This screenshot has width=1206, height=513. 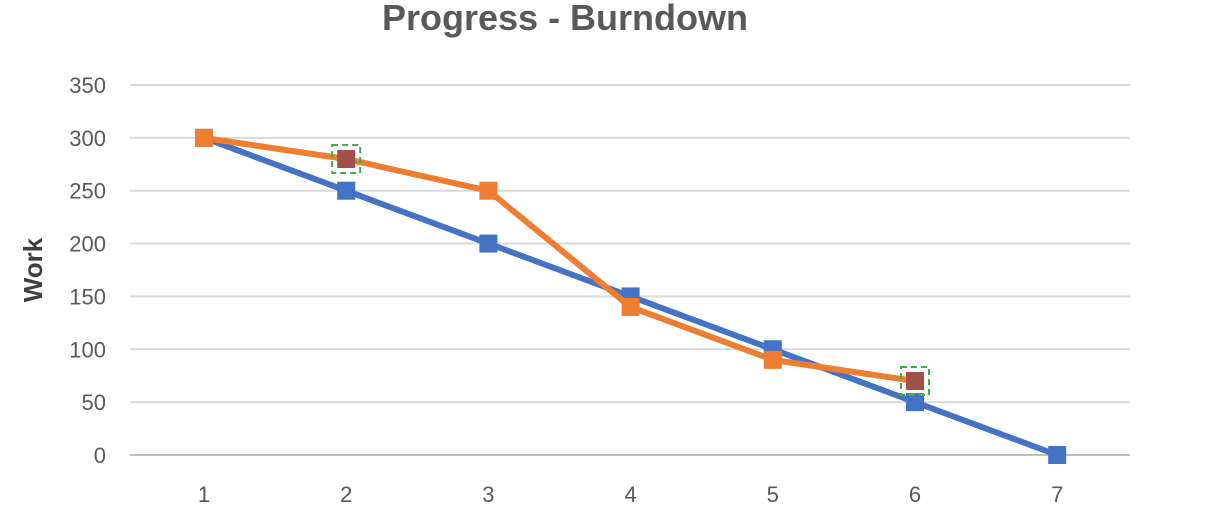 What do you see at coordinates (346, 494) in the screenshot?
I see `x-tick-label: 2` at bounding box center [346, 494].